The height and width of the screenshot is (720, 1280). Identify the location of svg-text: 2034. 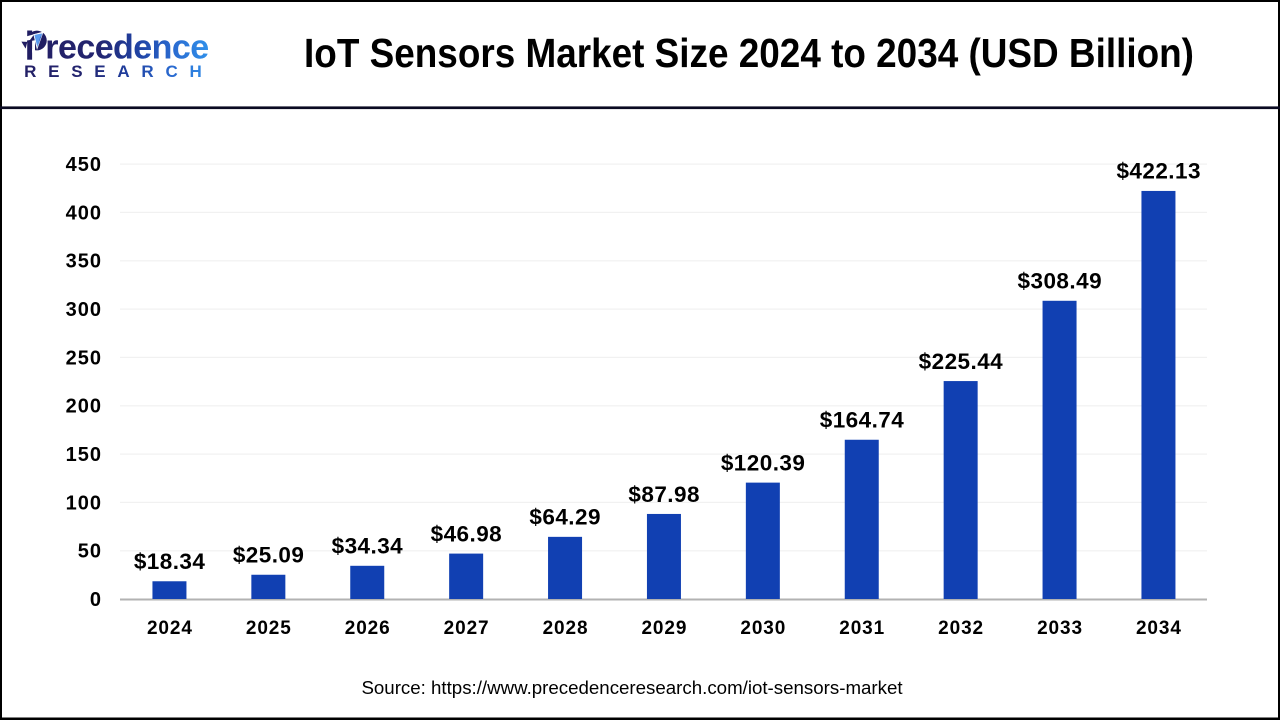
(1159, 628).